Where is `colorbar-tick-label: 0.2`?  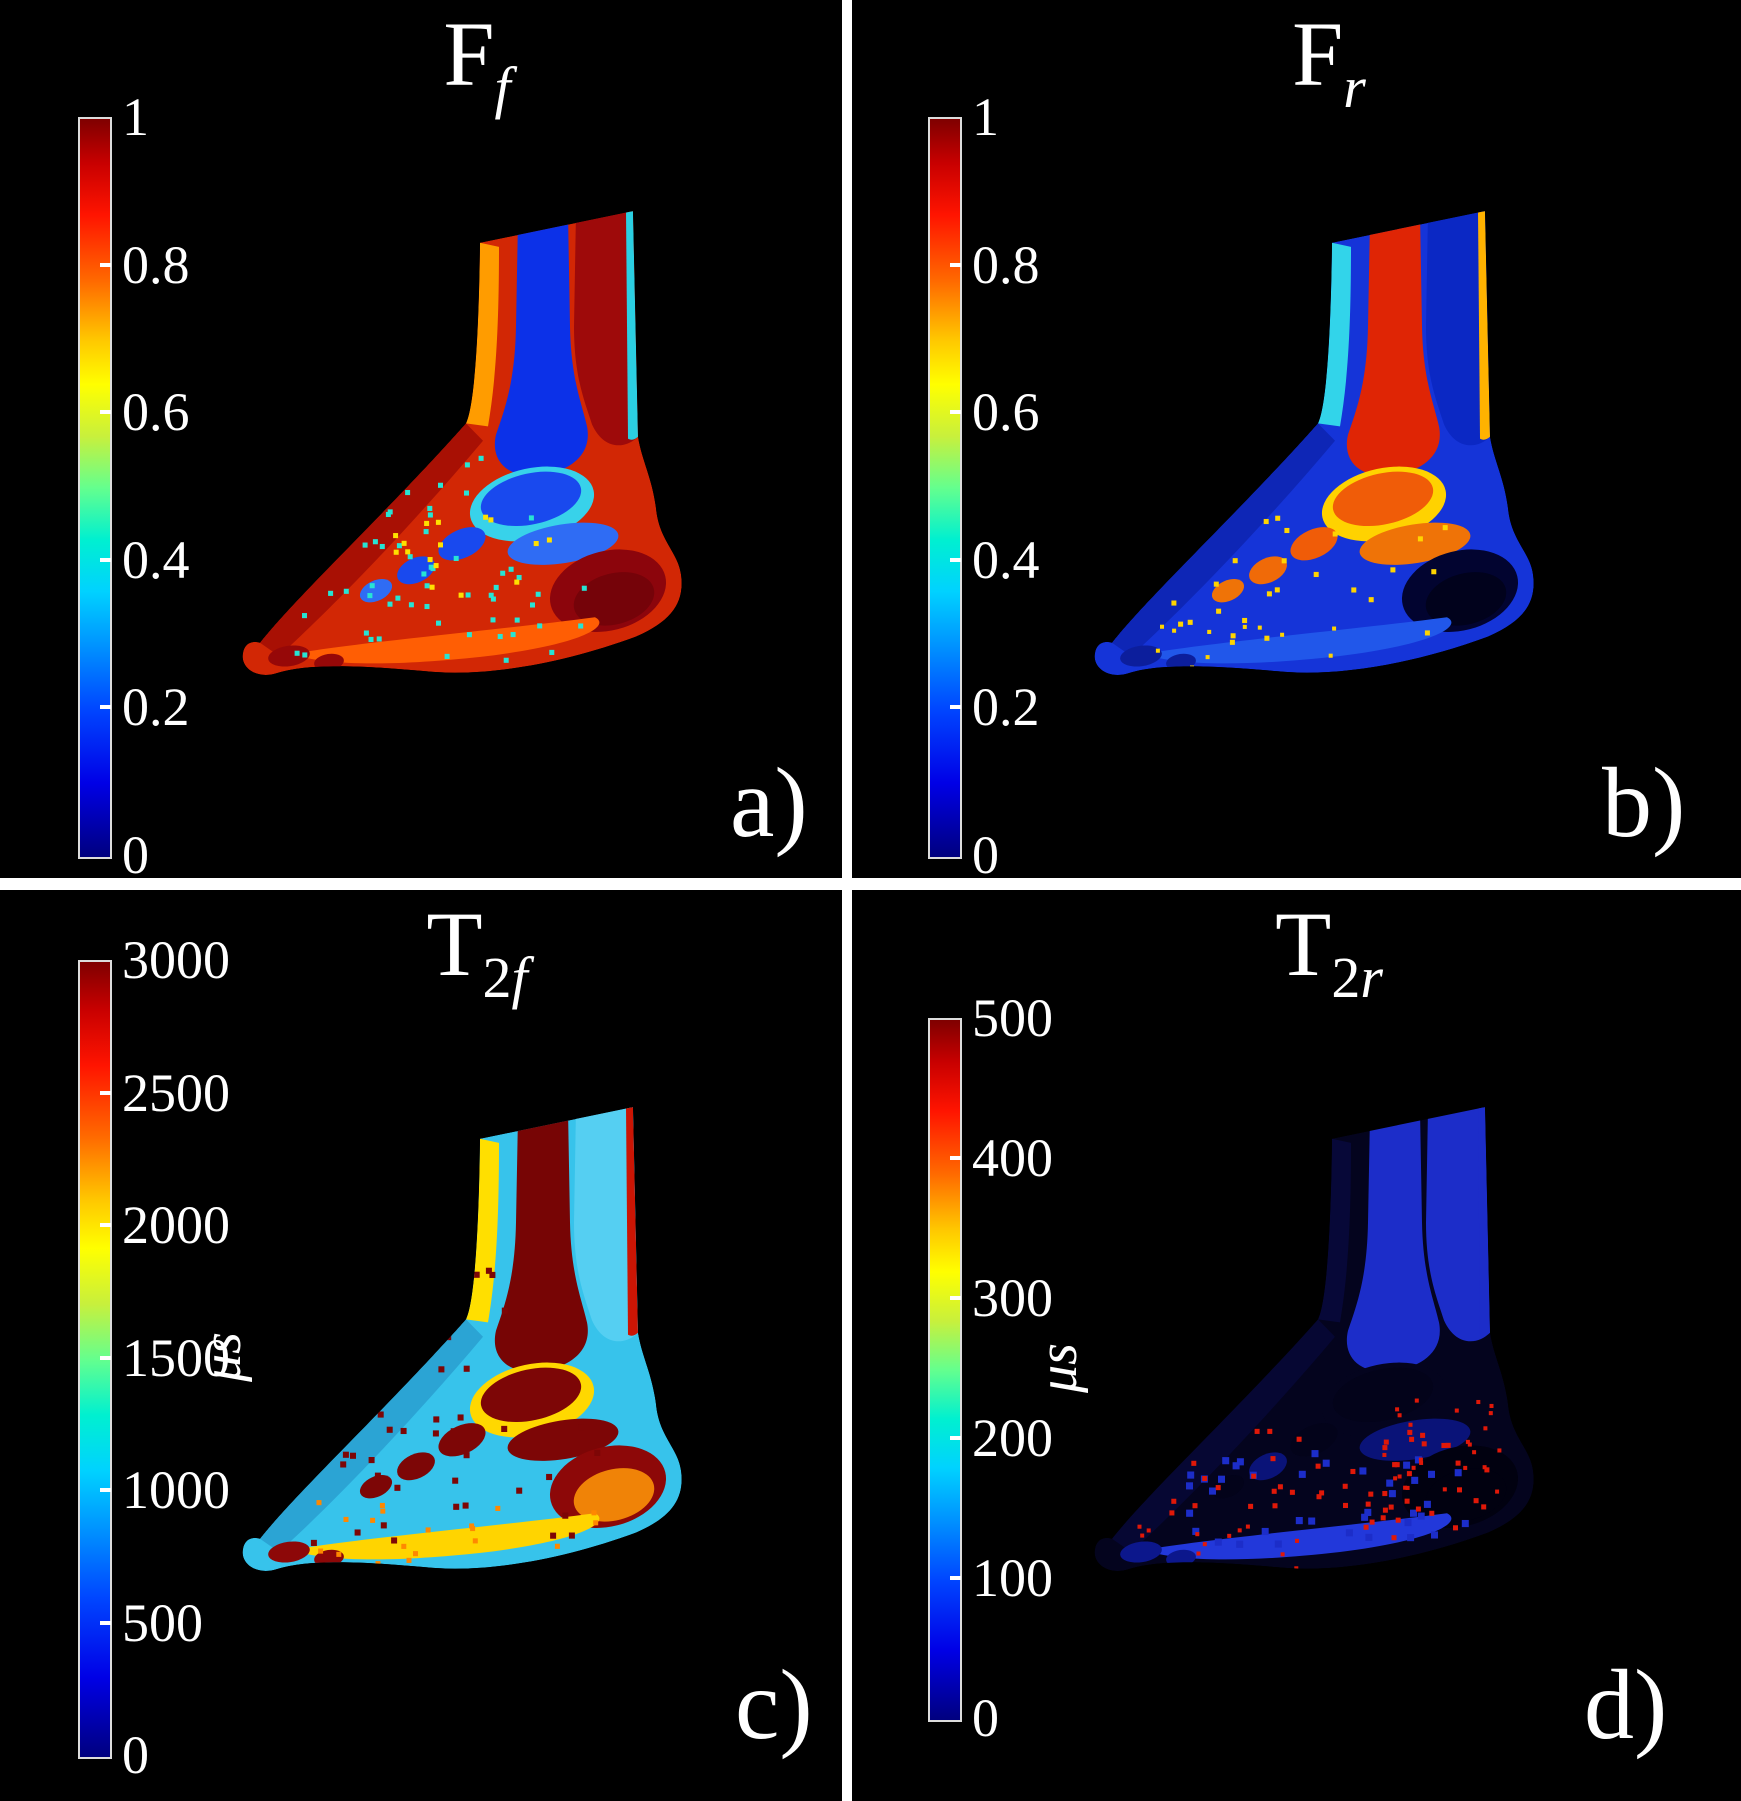 colorbar-tick-label: 0.2 is located at coordinates (1006, 707).